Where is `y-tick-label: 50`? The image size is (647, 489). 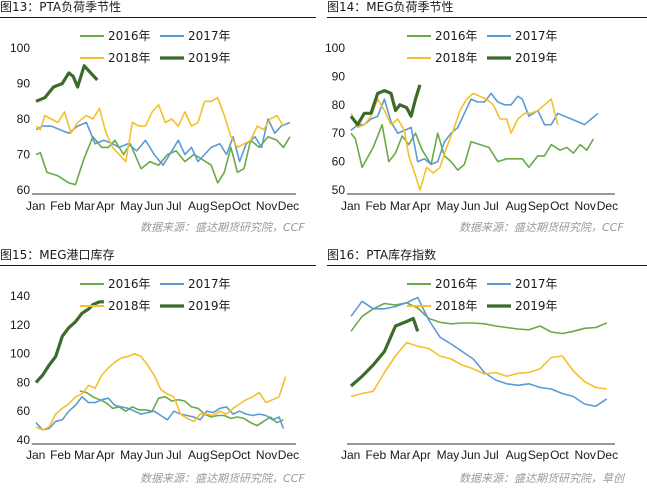
y-tick-label: 50 is located at coordinates (339, 190).